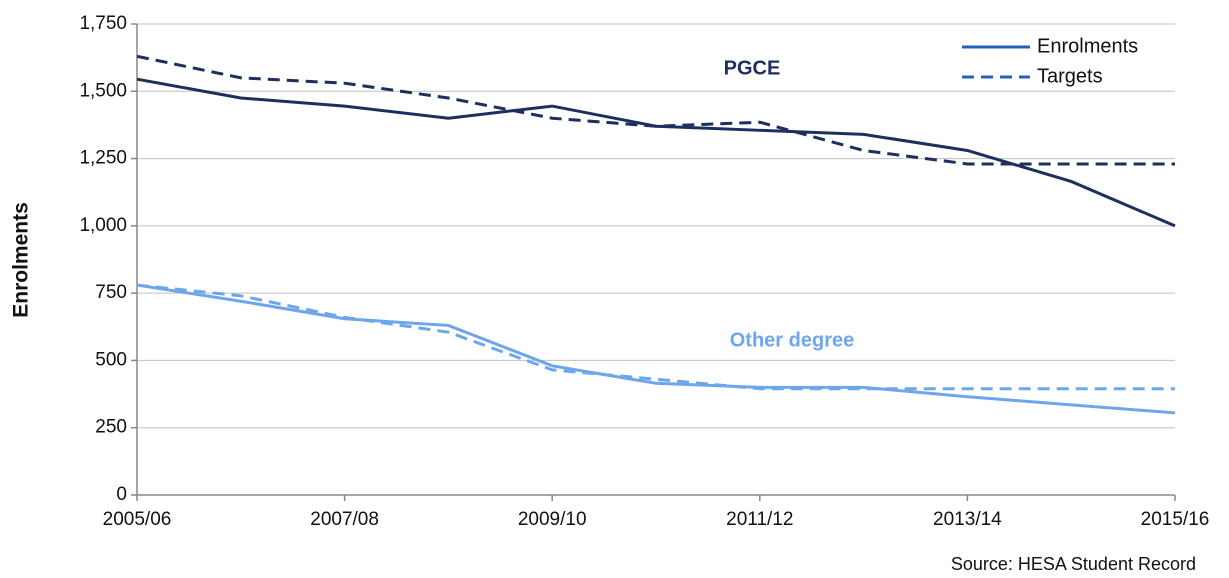 This screenshot has height=578, width=1229. What do you see at coordinates (137, 519) in the screenshot?
I see `x-tick-label: 2005/06` at bounding box center [137, 519].